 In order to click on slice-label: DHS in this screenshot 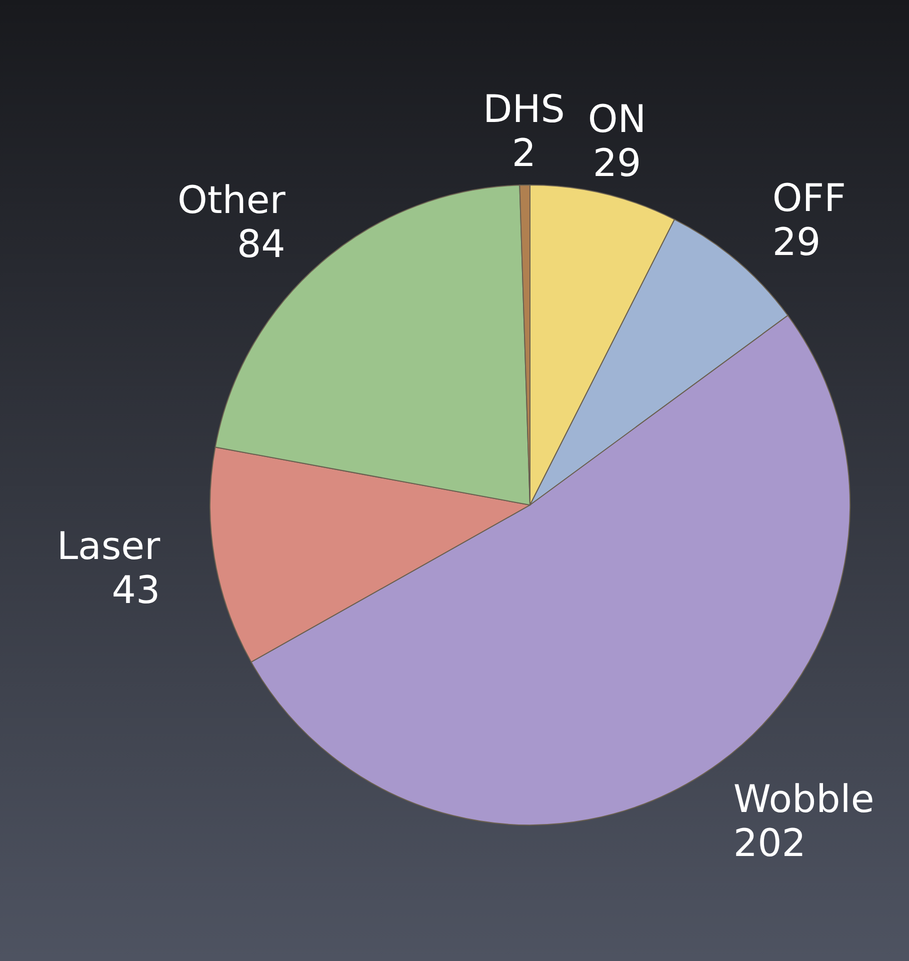, I will do `click(523, 109)`.